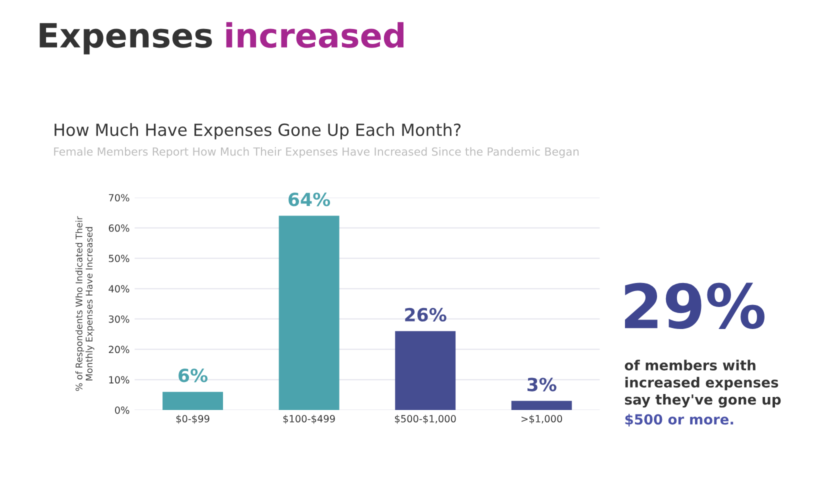  What do you see at coordinates (119, 198) in the screenshot?
I see `y-tick-label: 70%` at bounding box center [119, 198].